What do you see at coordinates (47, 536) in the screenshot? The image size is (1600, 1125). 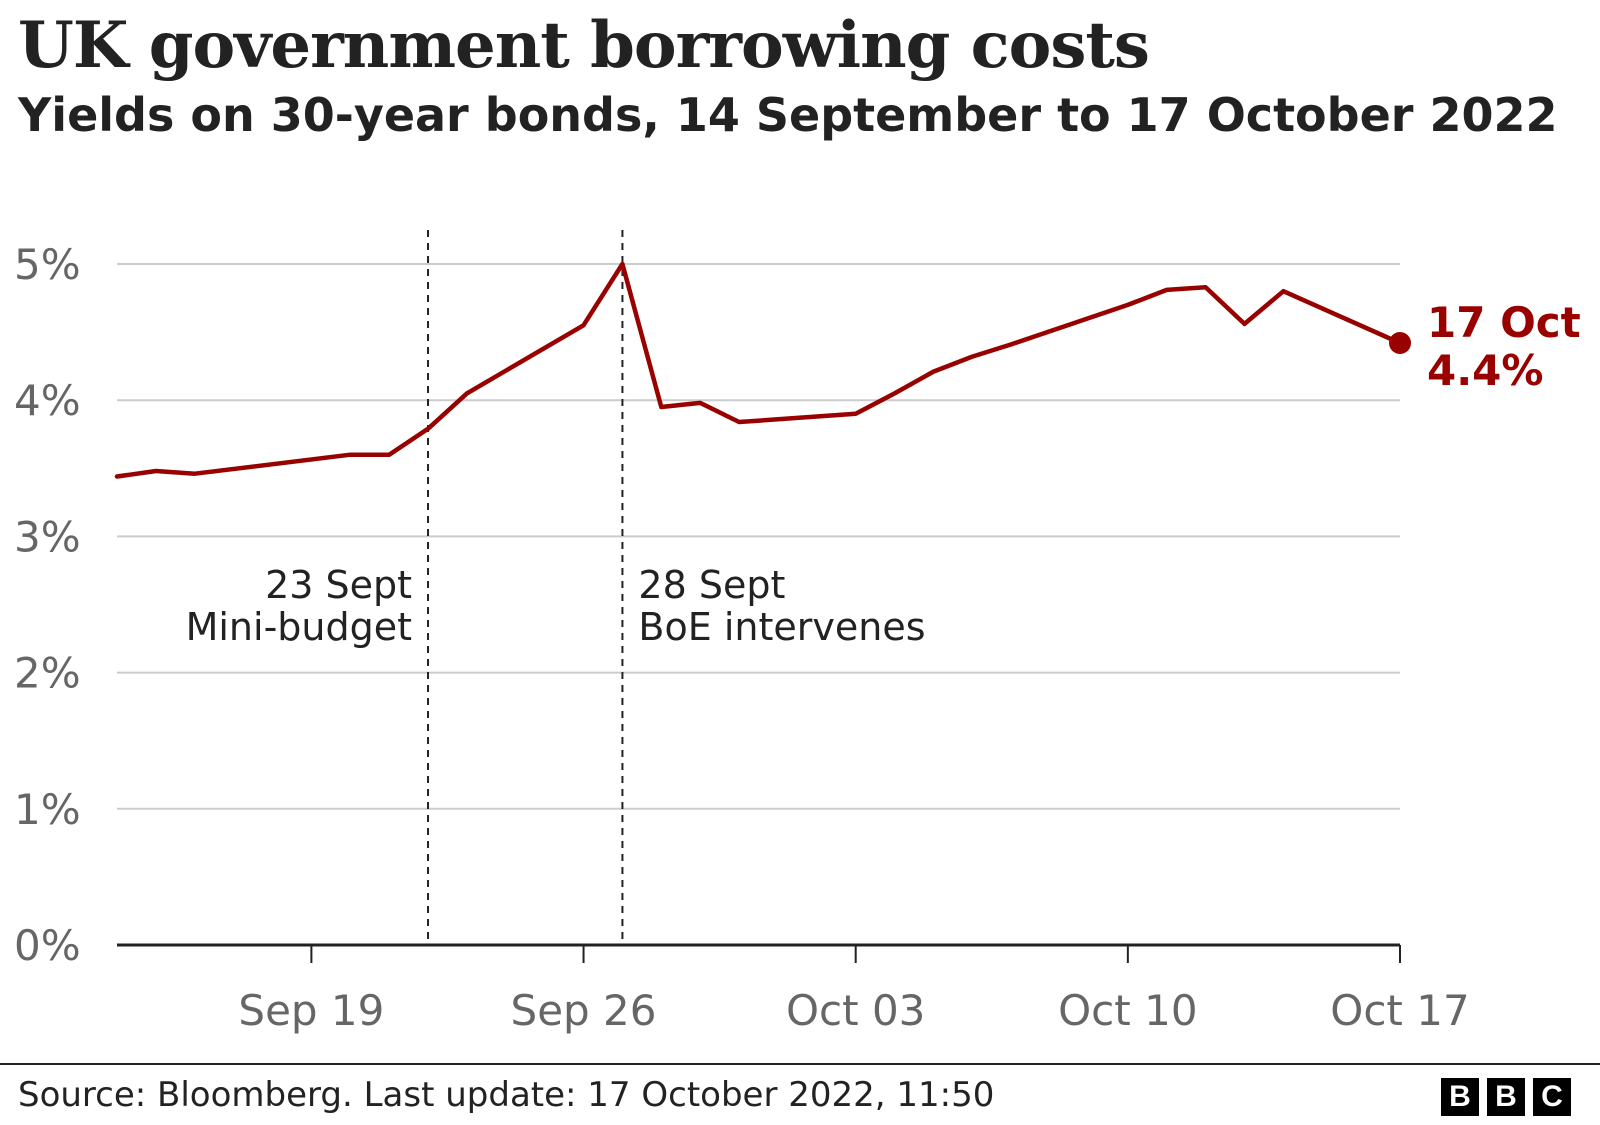 I see `y-tick-label: 3%` at bounding box center [47, 536].